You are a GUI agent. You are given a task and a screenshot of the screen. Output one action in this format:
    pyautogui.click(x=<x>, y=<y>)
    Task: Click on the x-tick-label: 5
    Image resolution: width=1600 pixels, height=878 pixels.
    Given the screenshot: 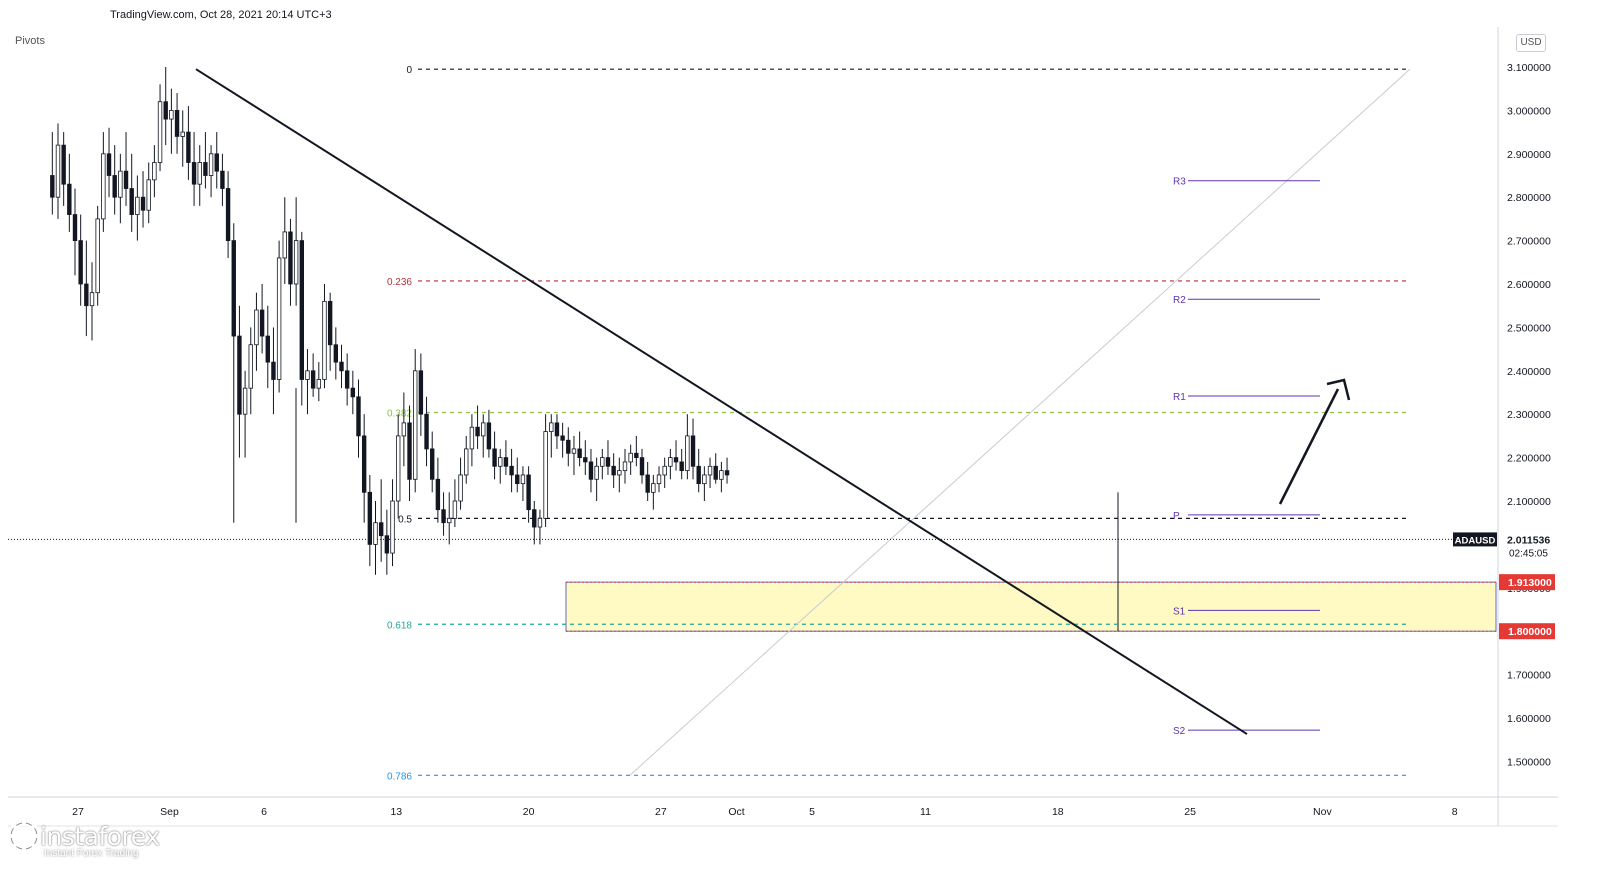 What is the action you would take?
    pyautogui.click(x=812, y=812)
    